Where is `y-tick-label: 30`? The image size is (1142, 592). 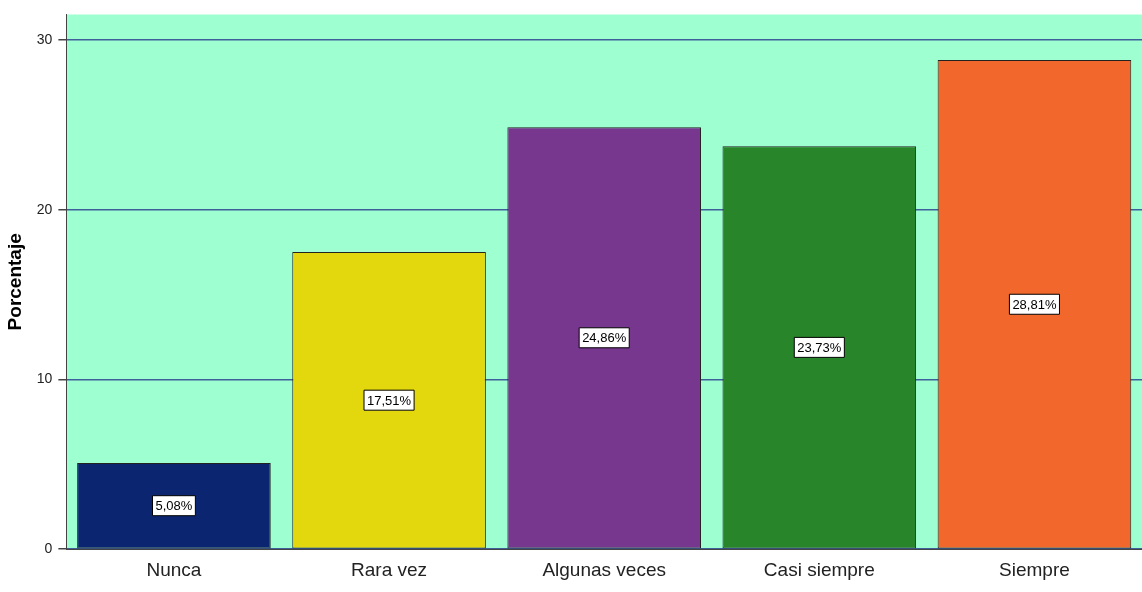
y-tick-label: 30 is located at coordinates (44, 38).